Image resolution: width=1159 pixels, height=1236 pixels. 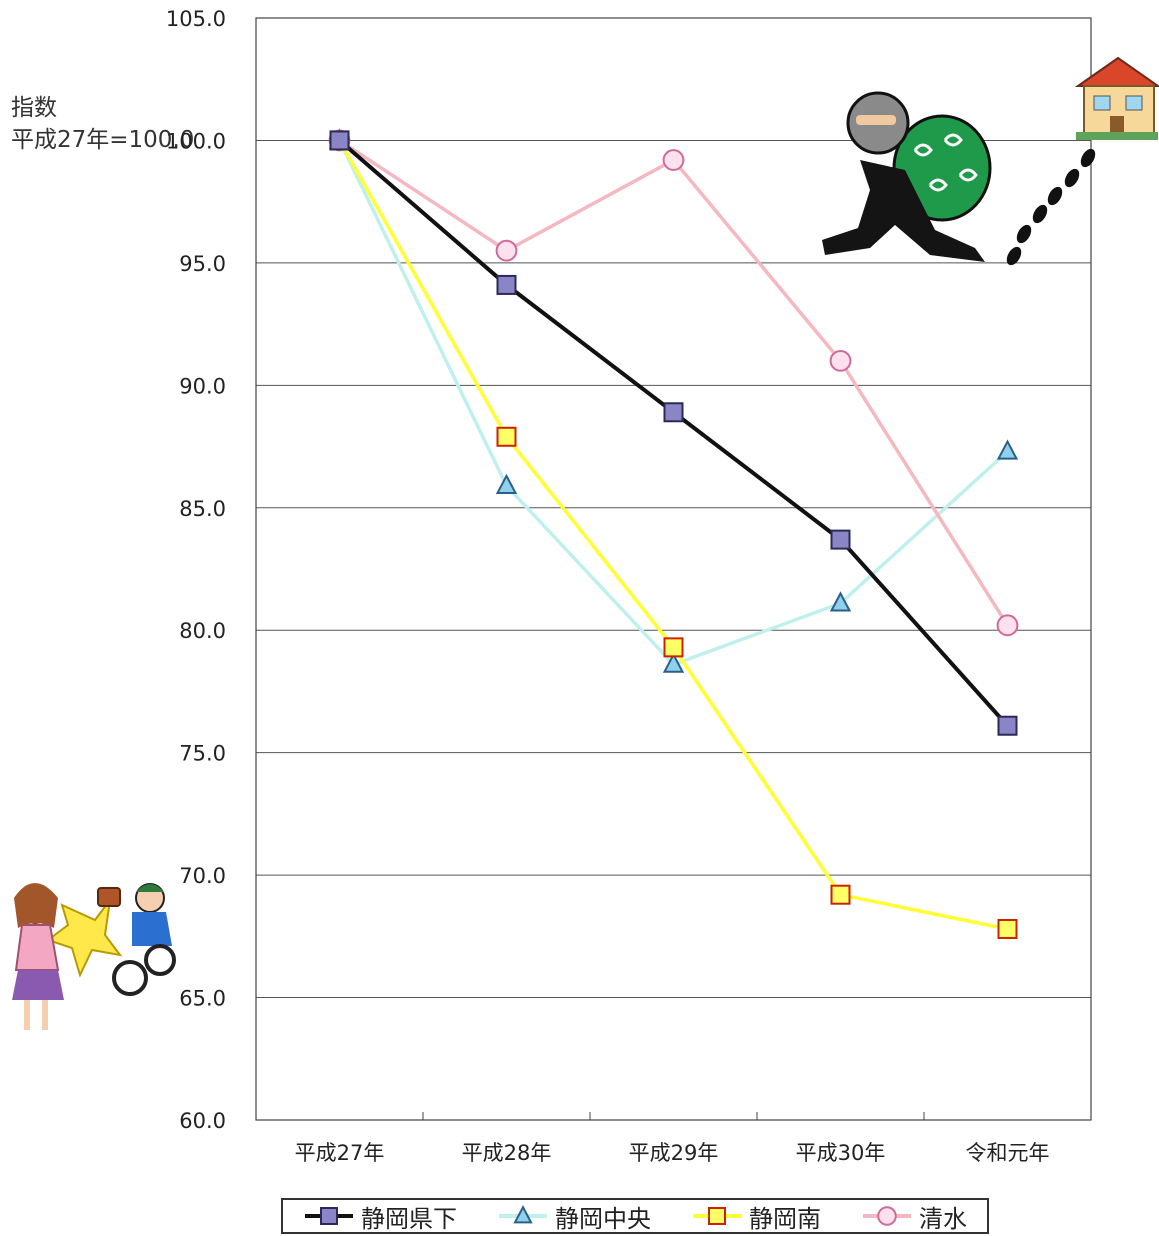 What do you see at coordinates (1007, 725) in the screenshot?
I see `marker-s1-p5` at bounding box center [1007, 725].